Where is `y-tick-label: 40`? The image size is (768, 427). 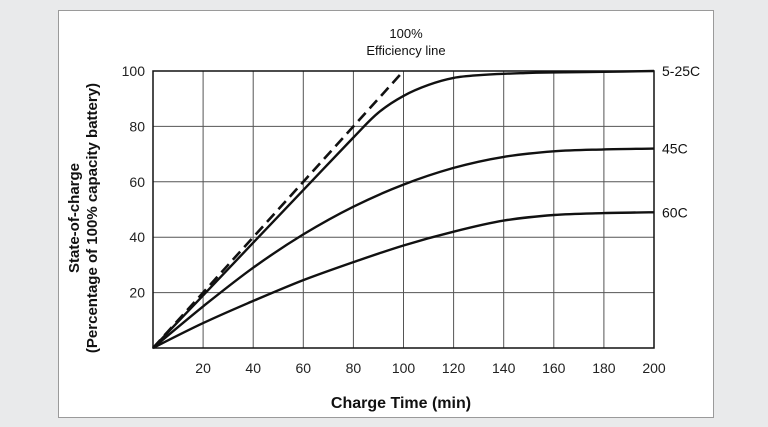
y-tick-label: 40 is located at coordinates (137, 237).